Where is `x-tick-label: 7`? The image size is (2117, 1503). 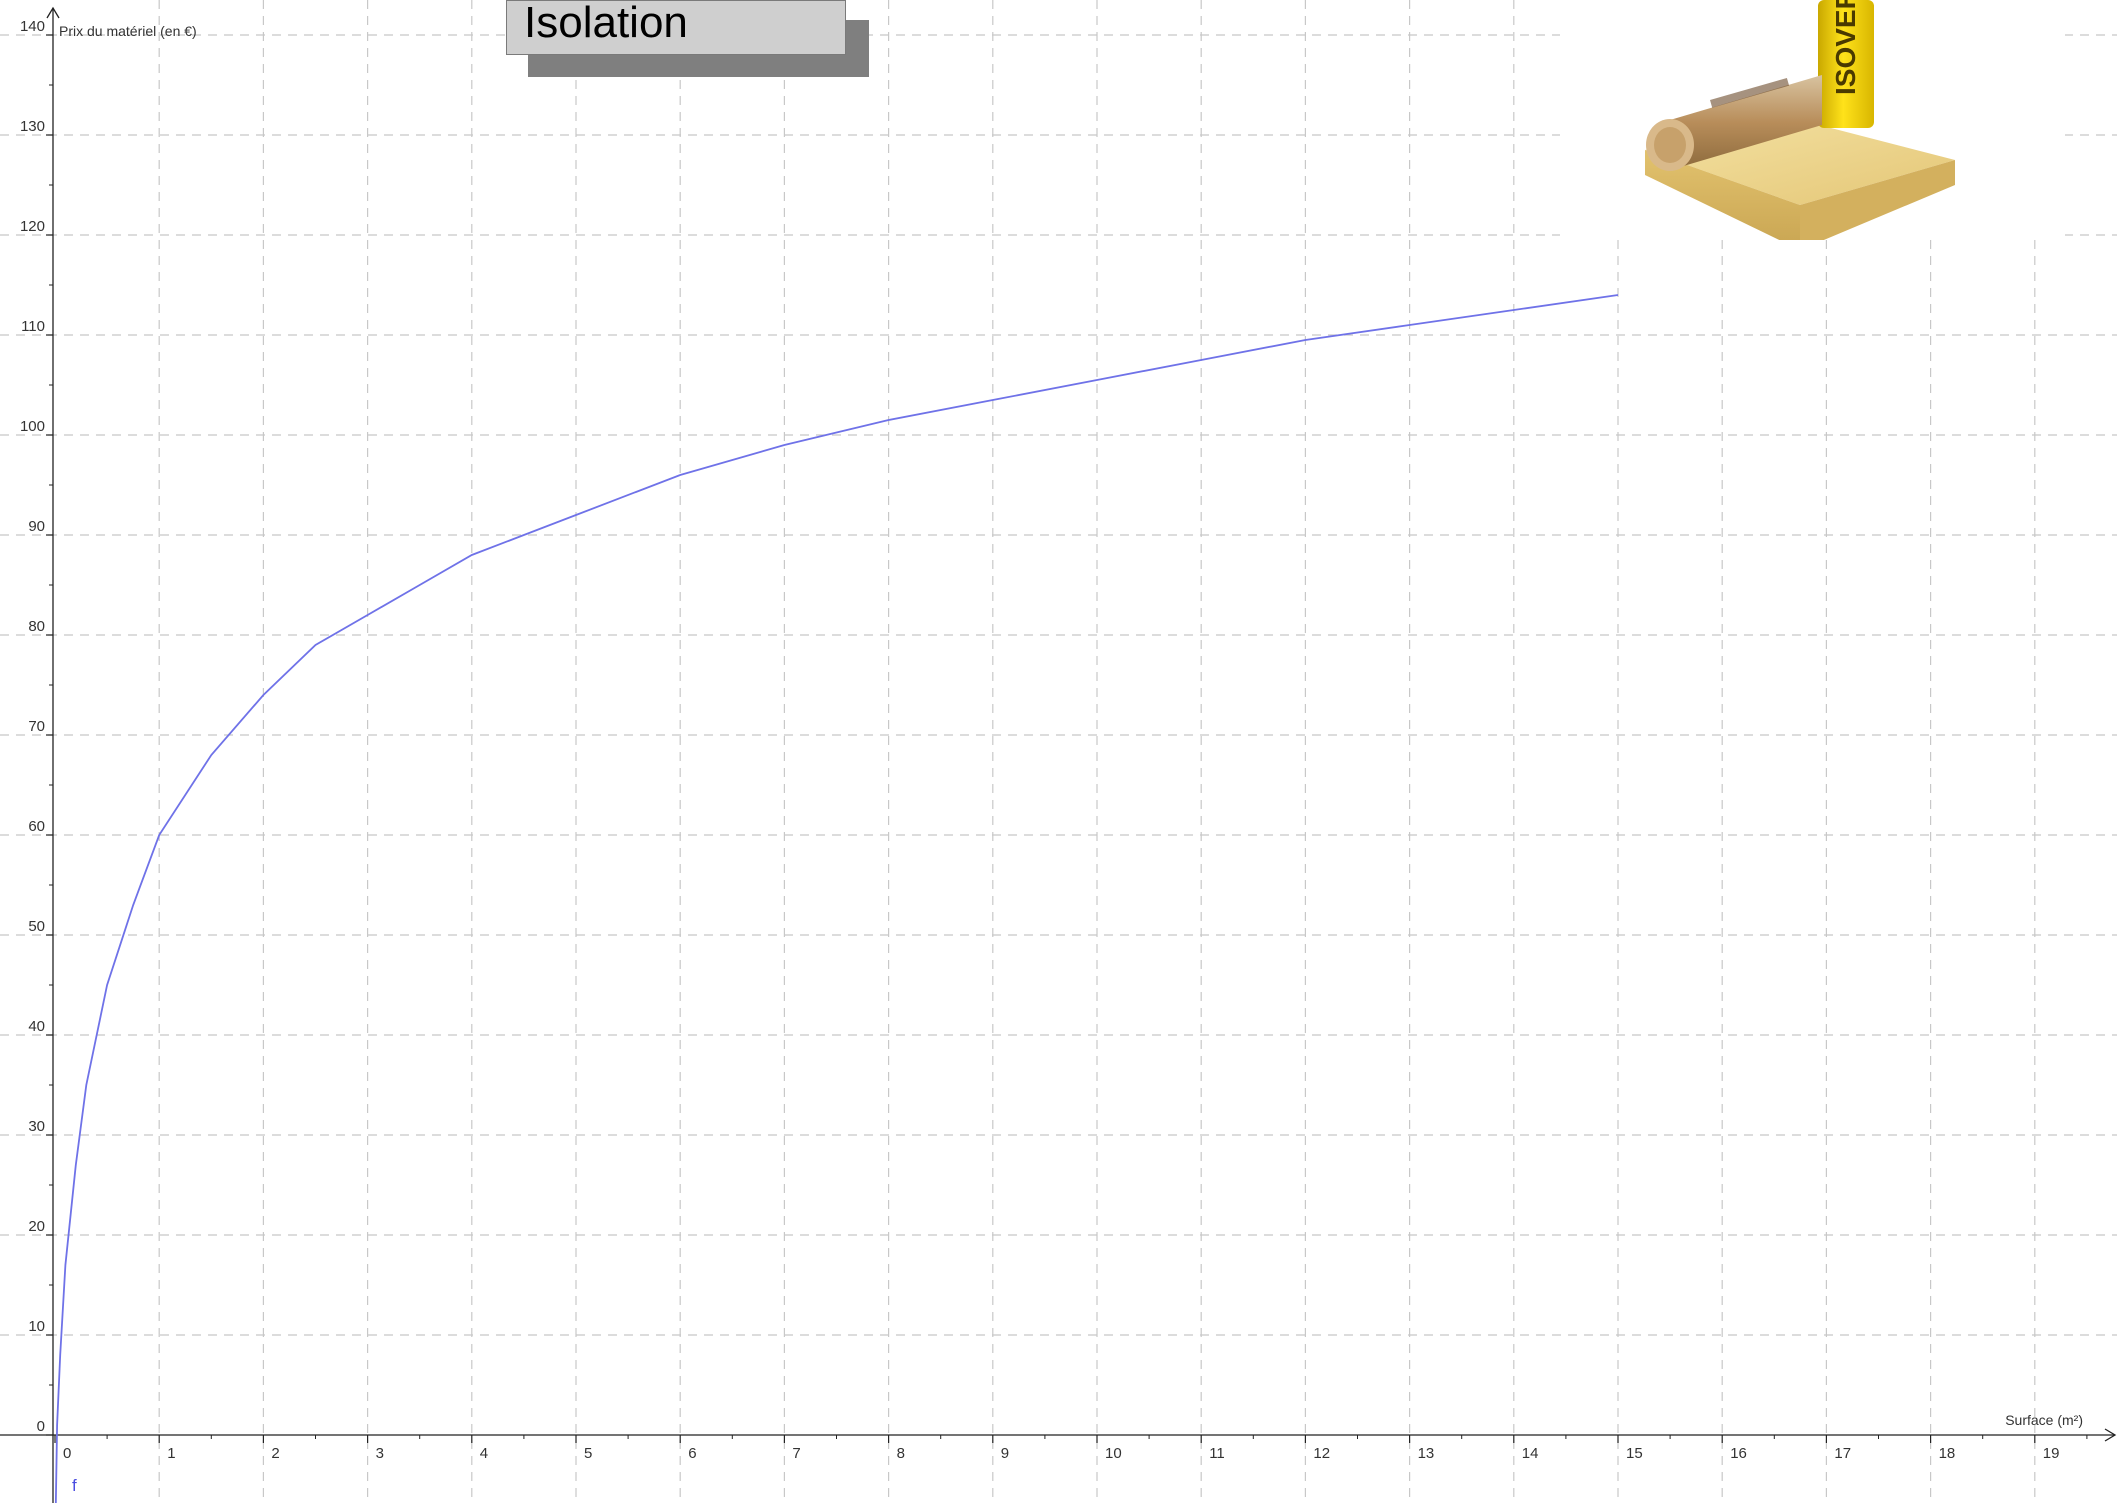
x-tick-label: 7 is located at coordinates (796, 1453).